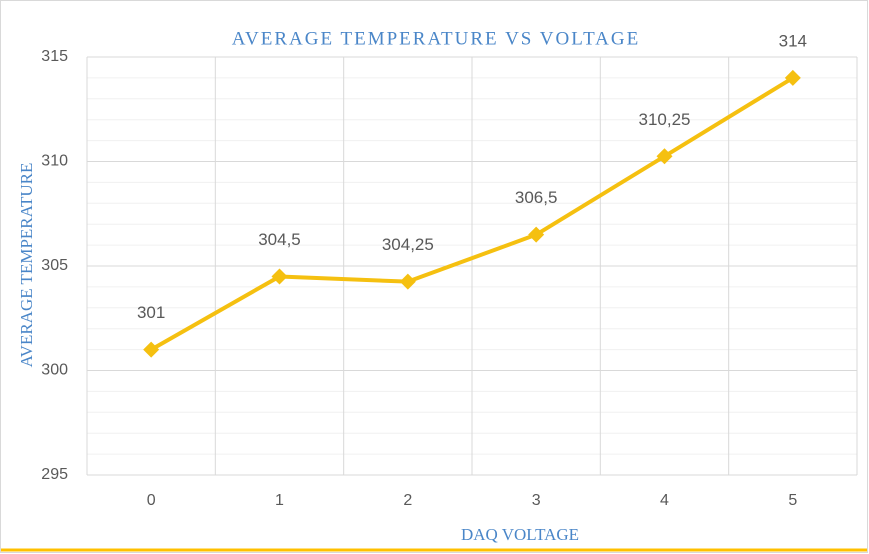 This screenshot has width=869, height=554. I want to click on y-tick-label: 300, so click(54, 370).